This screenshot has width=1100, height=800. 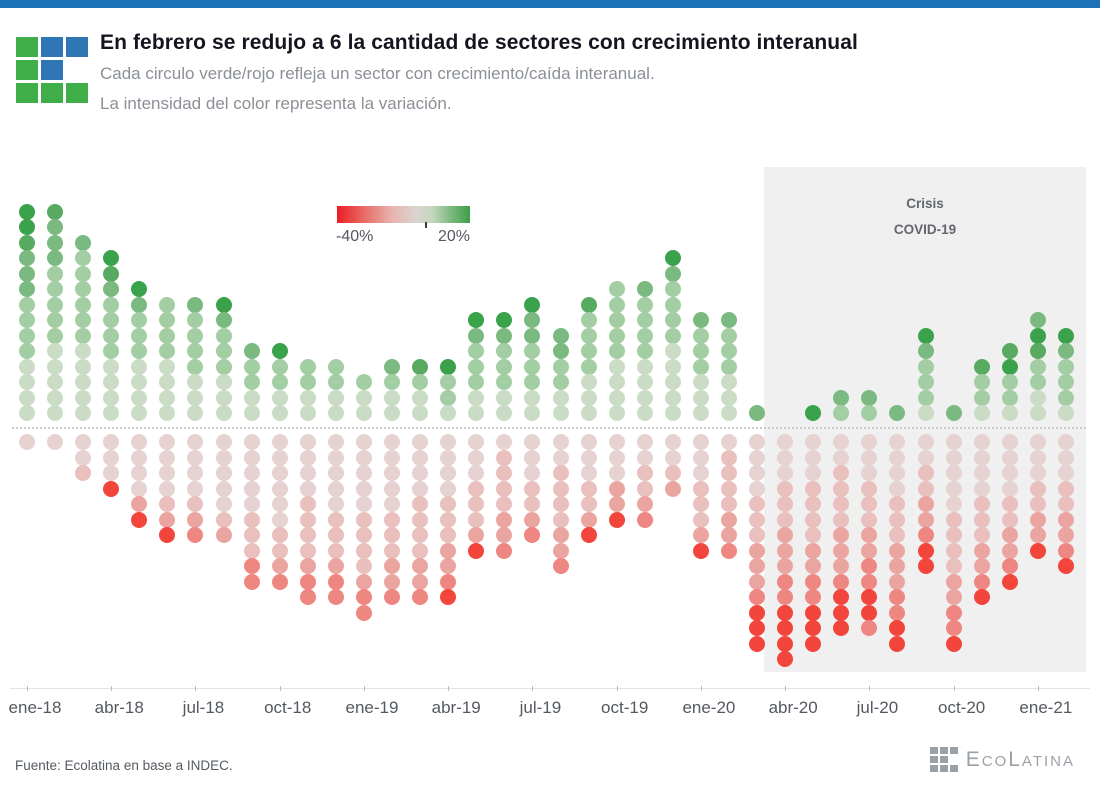 I want to click on ecolatina-logo-small-icon, so click(x=943, y=759).